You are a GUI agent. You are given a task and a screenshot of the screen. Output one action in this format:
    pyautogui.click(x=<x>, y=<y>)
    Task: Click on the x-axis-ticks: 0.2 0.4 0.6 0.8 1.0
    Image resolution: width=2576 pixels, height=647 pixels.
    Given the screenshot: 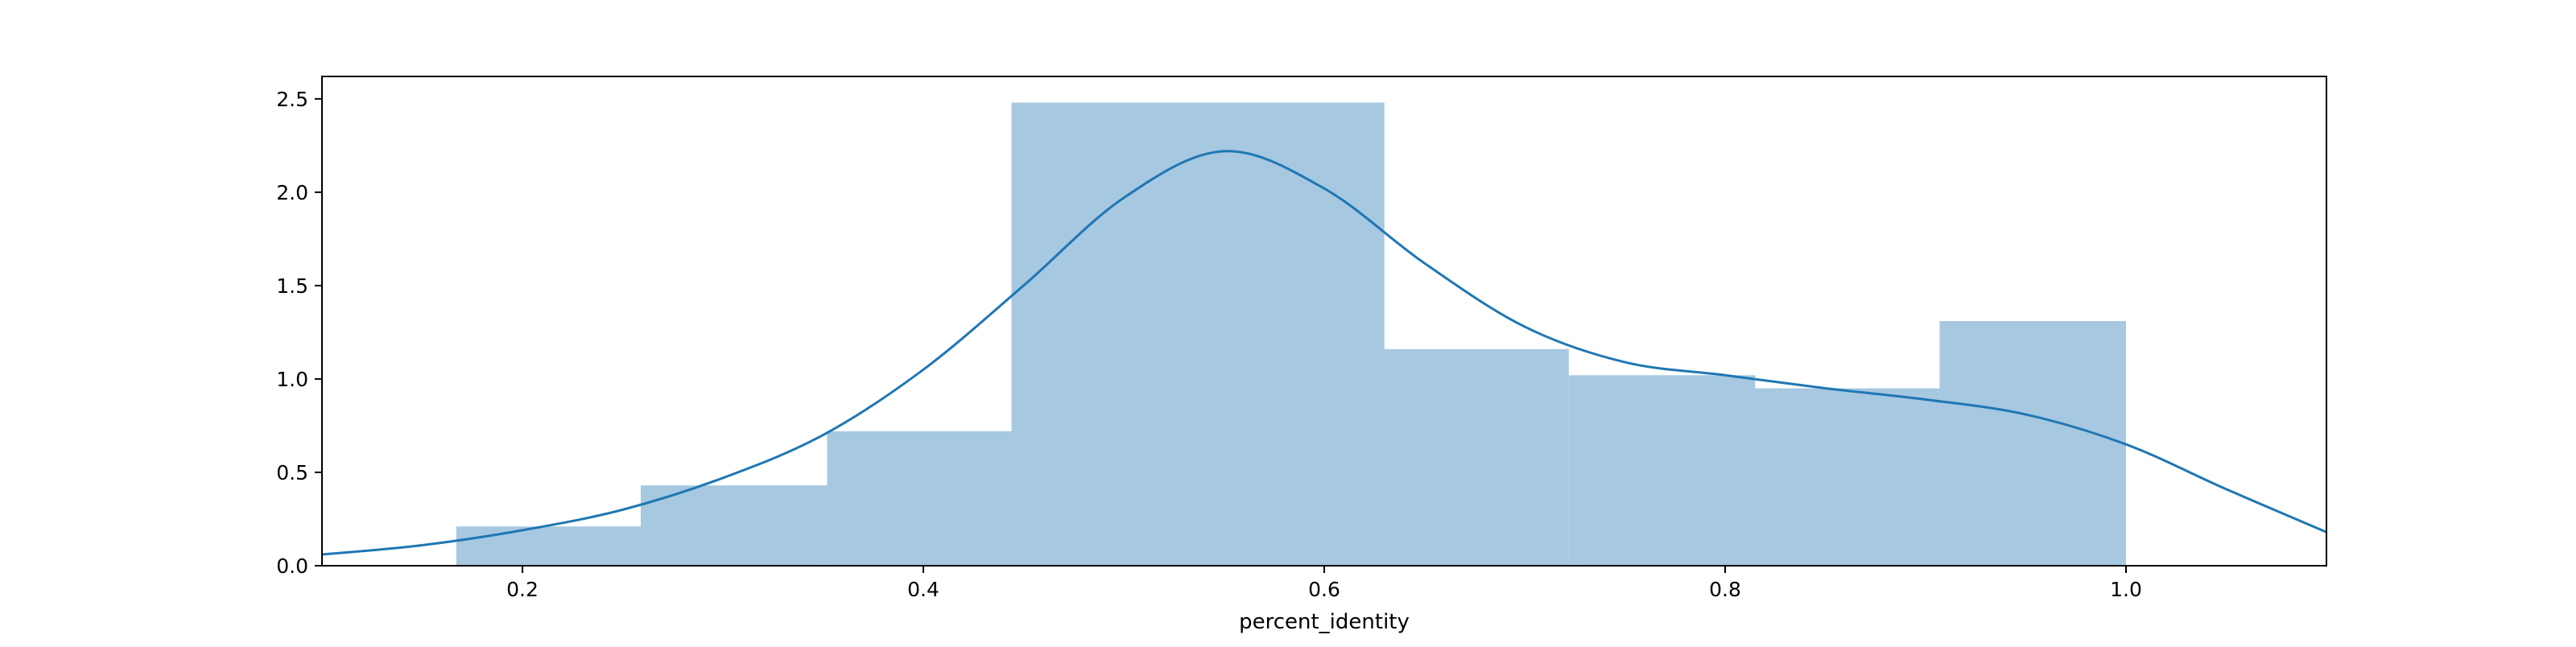 What is the action you would take?
    pyautogui.click(x=1324, y=583)
    